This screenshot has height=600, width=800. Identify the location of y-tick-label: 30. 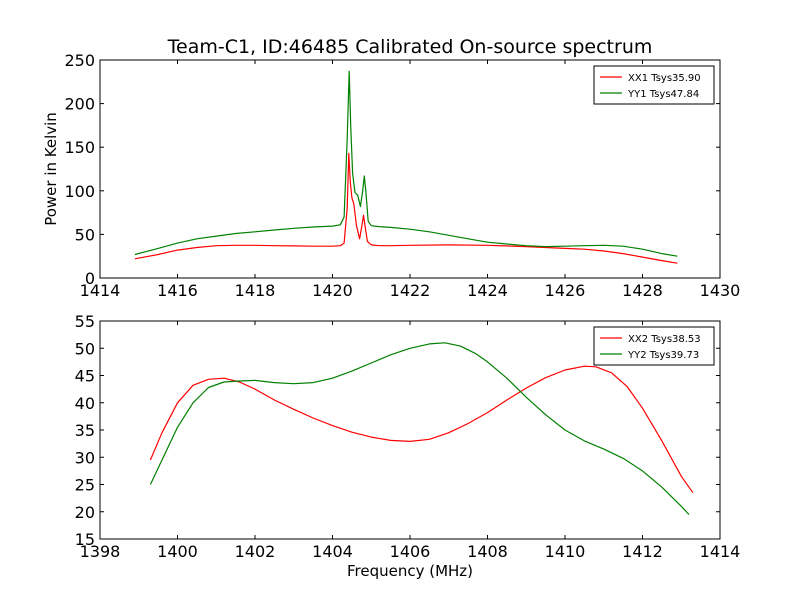
(85, 457).